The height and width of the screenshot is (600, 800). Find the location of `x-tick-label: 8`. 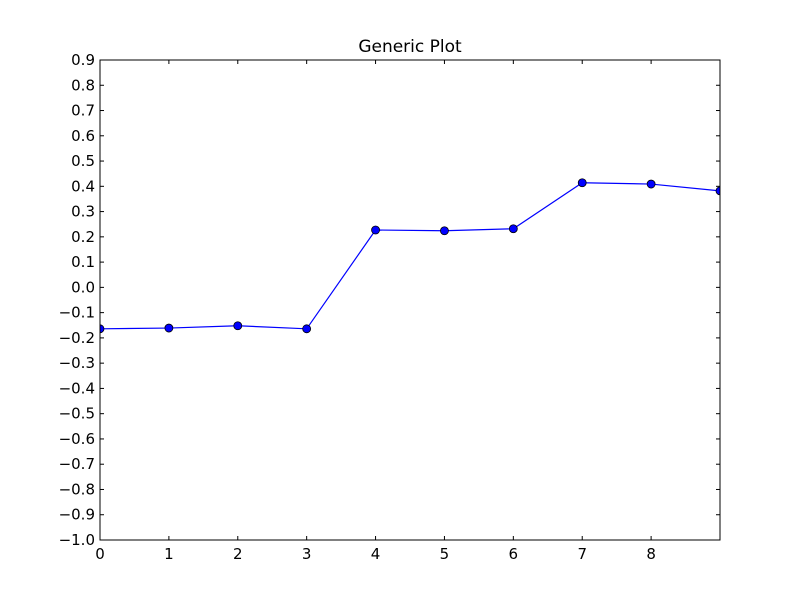

x-tick-label: 8 is located at coordinates (651, 554).